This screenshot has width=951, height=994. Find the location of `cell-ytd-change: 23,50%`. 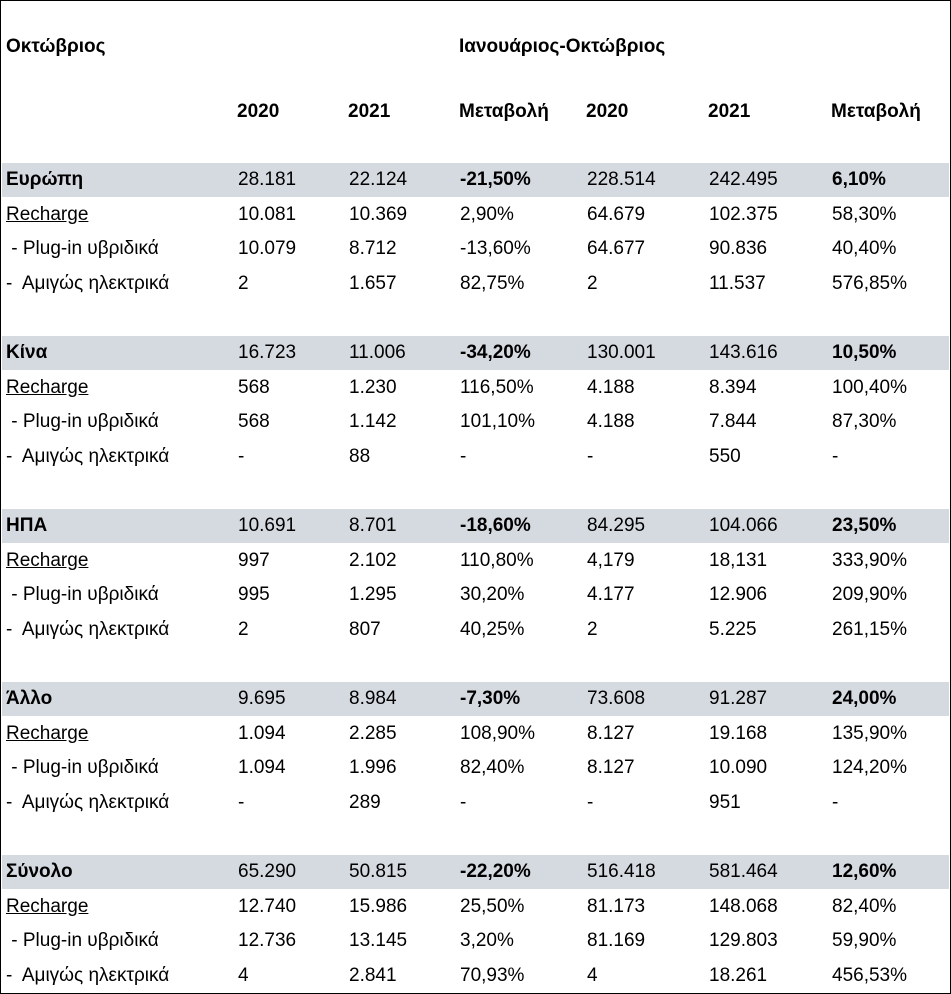

cell-ytd-change: 23,50% is located at coordinates (864, 525).